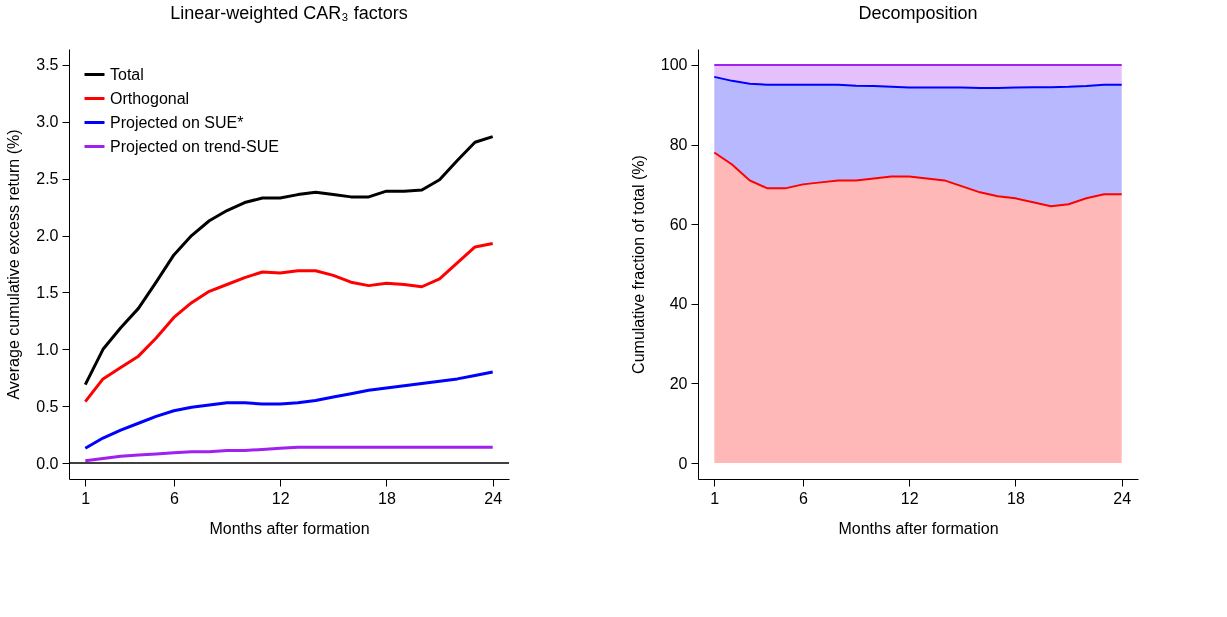 This screenshot has height=617, width=1227. What do you see at coordinates (47, 292) in the screenshot?
I see `y-tick-label: 1.5` at bounding box center [47, 292].